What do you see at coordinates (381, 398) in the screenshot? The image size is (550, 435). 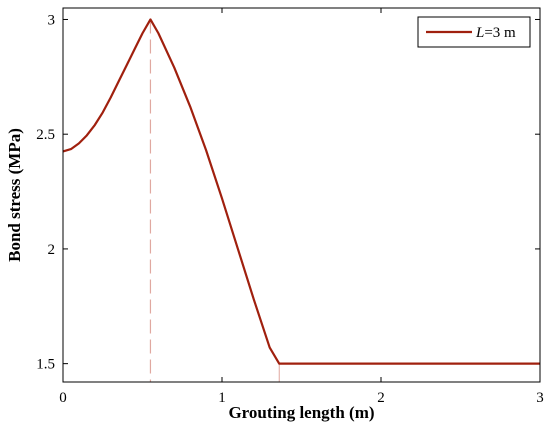 I see `x-tick-label: 2` at bounding box center [381, 398].